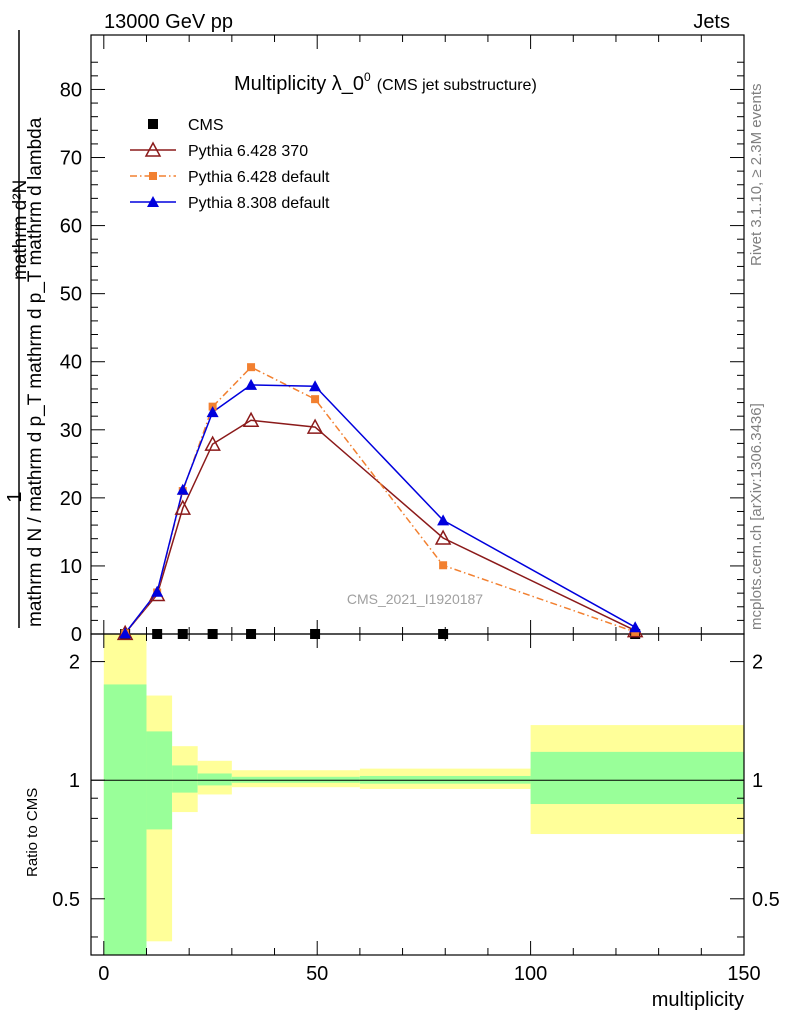  Describe the element at coordinates (756, 516) in the screenshot. I see `mcplots-label: mcplots.cern.ch [arXiv:1306.3436]` at that location.